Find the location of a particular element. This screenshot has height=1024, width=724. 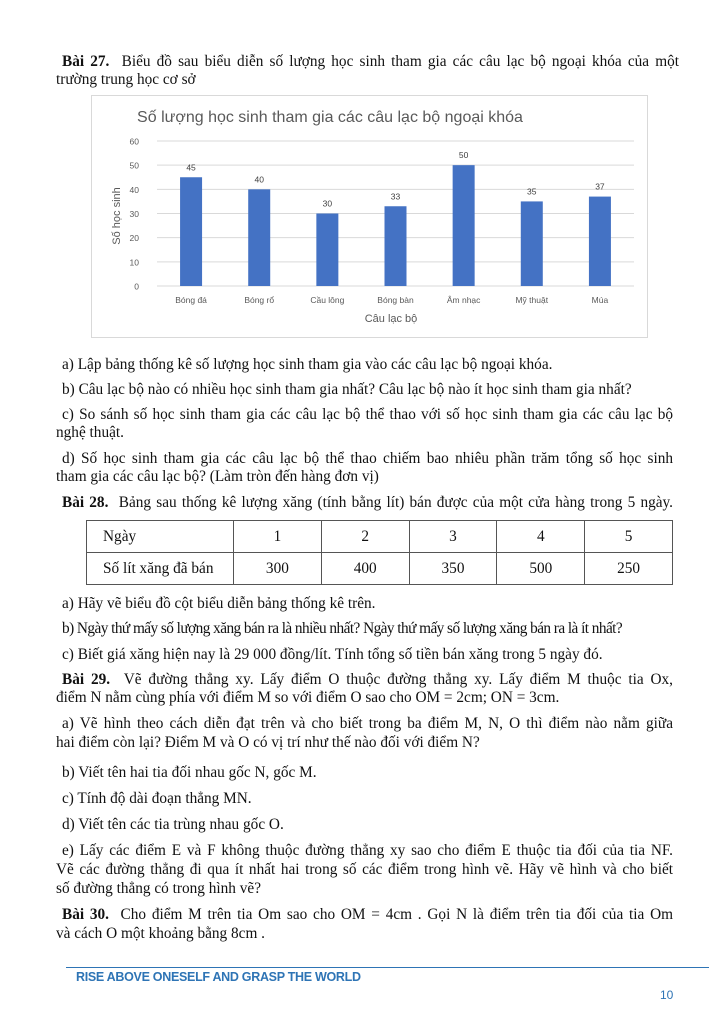

table-row: Ngày 1 2 3 4 5 is located at coordinates (379, 536).